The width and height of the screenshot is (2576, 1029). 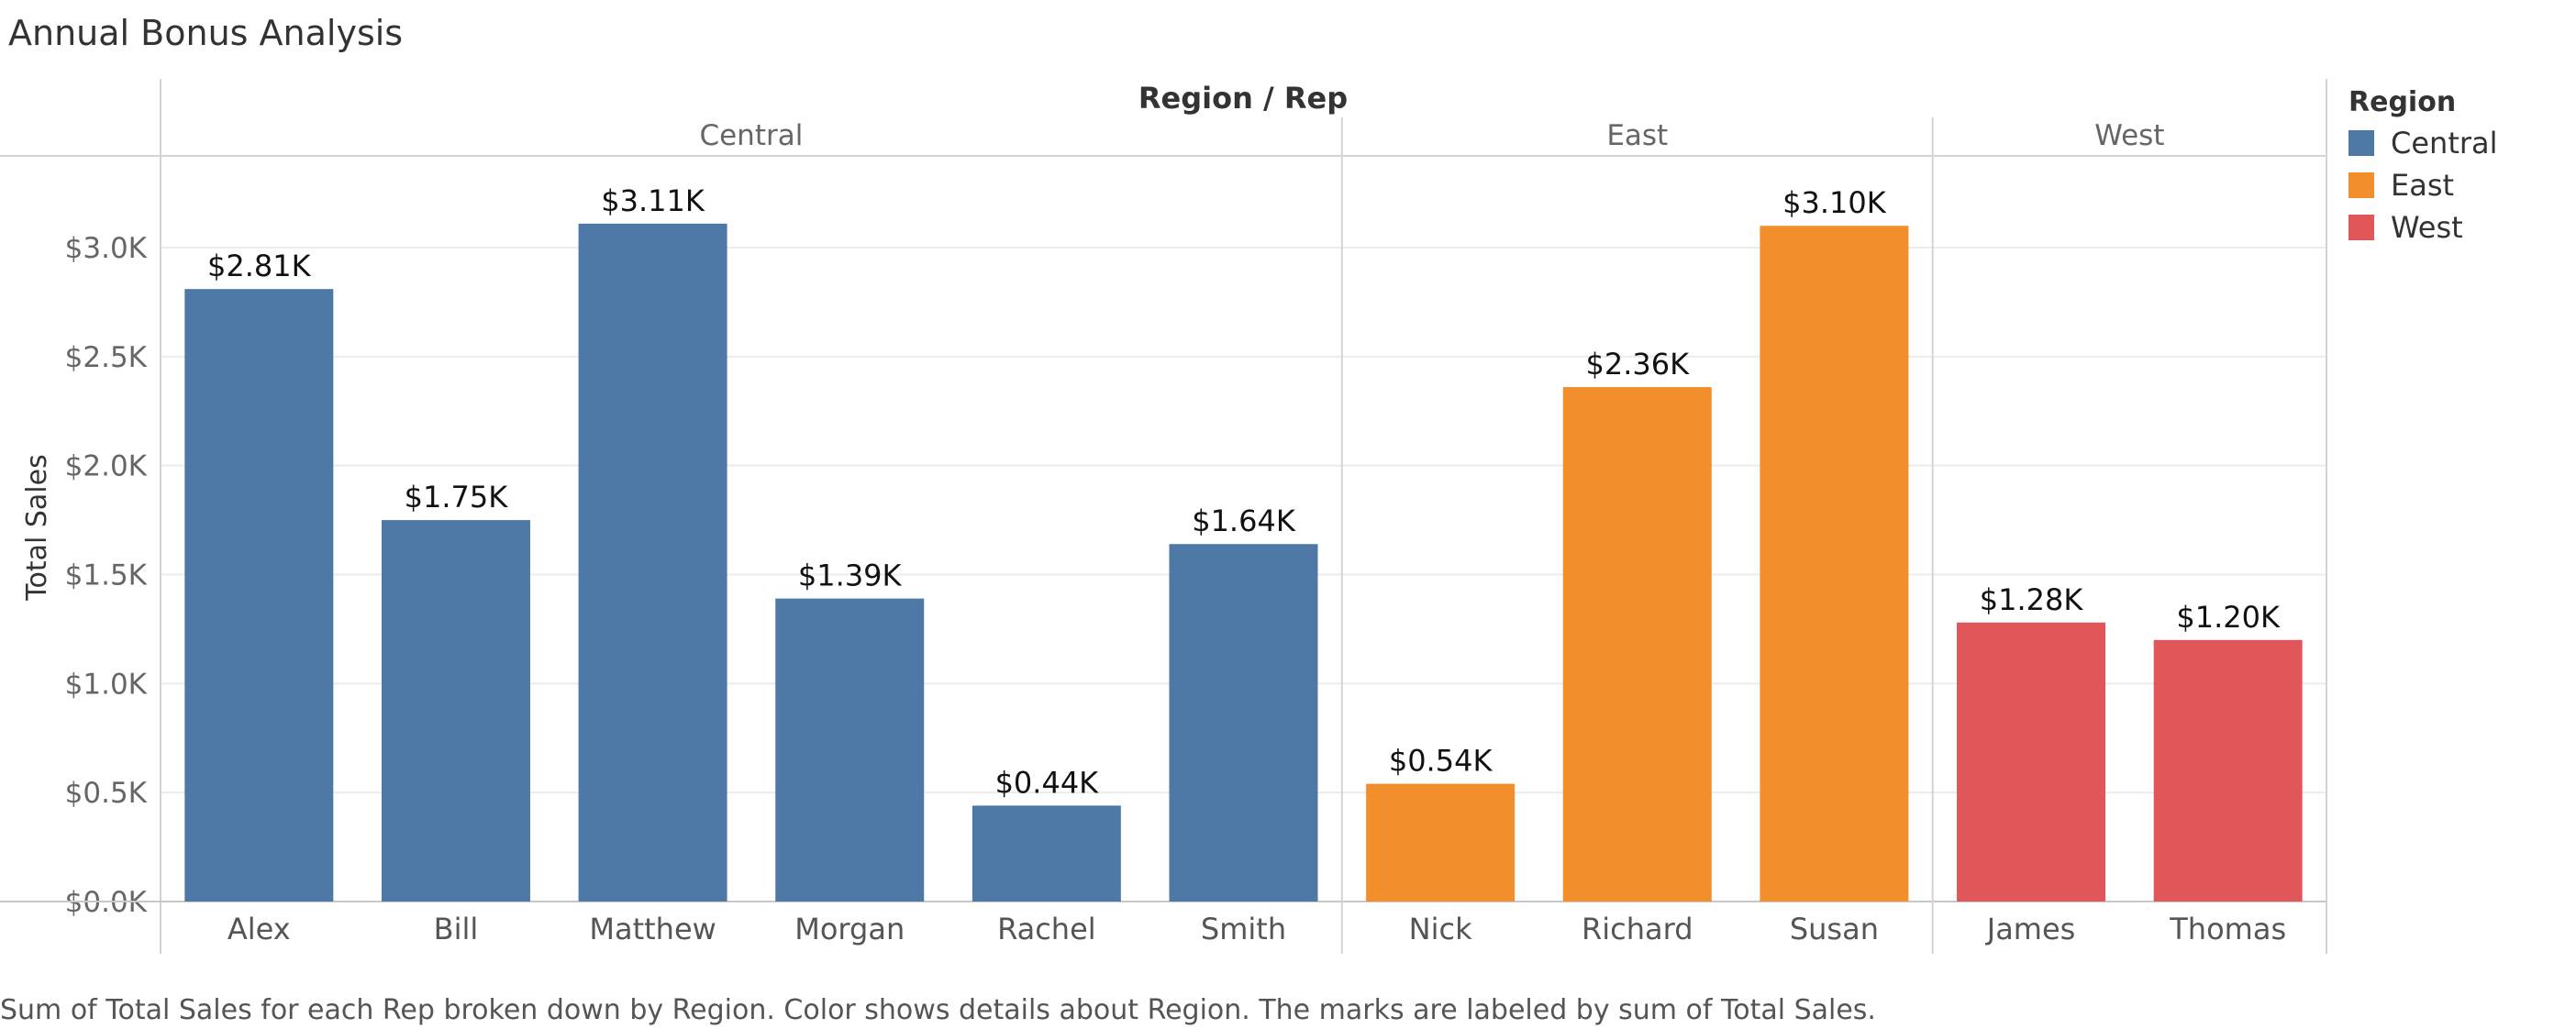 What do you see at coordinates (1440, 929) in the screenshot?
I see `x-tick-label: Nick` at bounding box center [1440, 929].